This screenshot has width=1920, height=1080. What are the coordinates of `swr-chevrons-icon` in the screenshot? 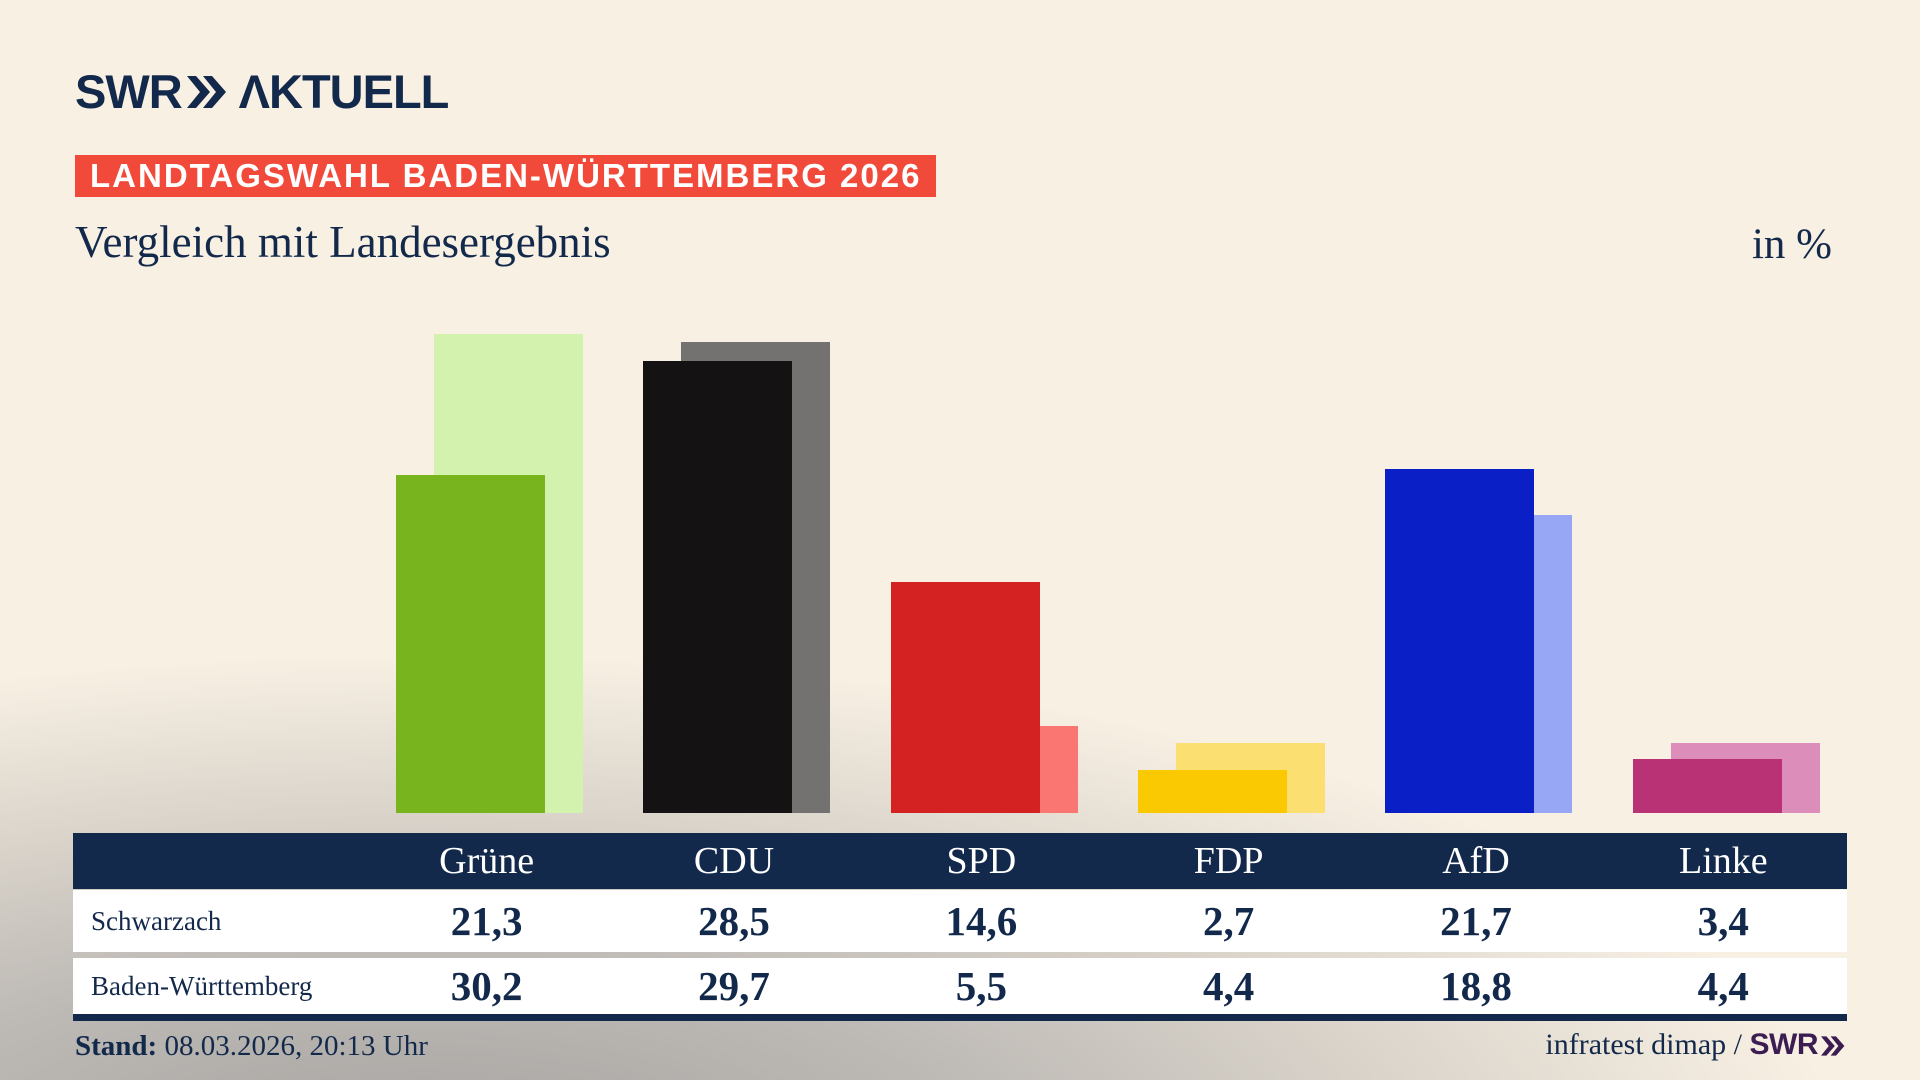 It's located at (206, 92).